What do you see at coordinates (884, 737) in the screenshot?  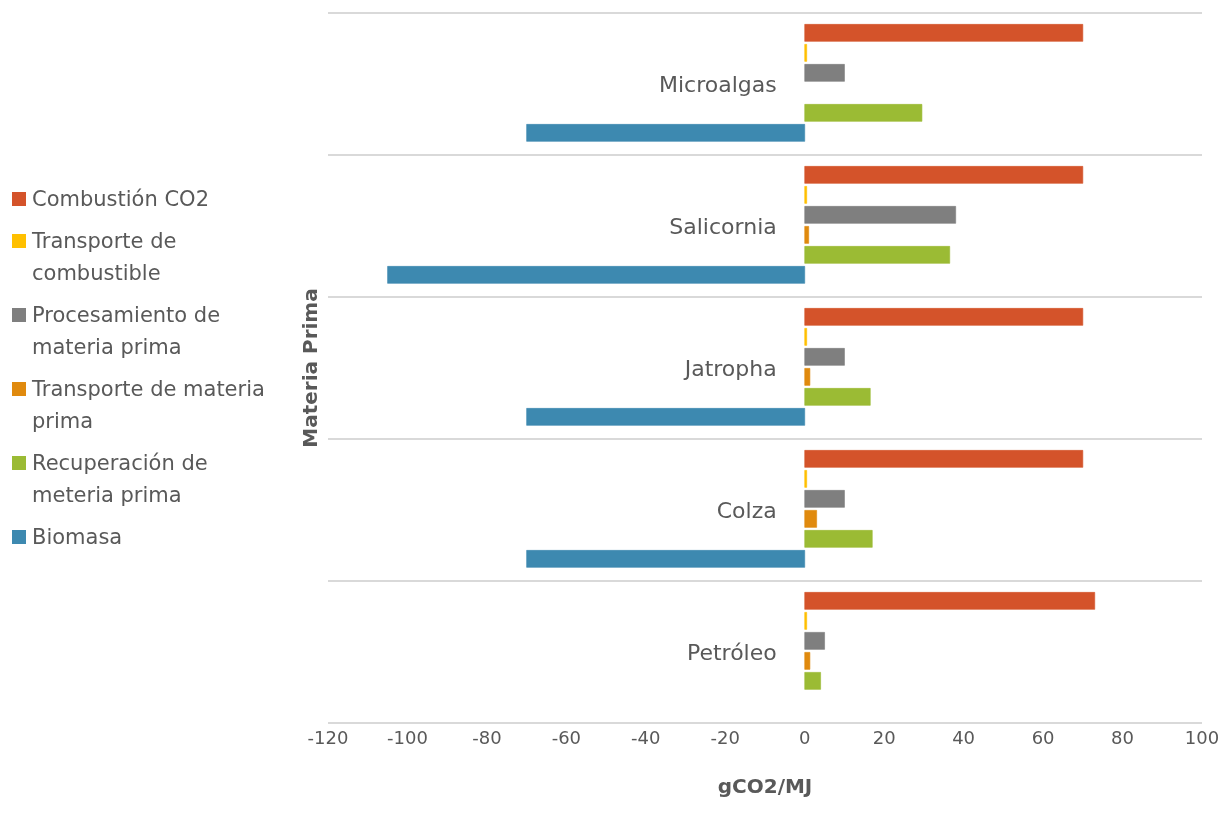 I see `x-tick-label: 20` at bounding box center [884, 737].